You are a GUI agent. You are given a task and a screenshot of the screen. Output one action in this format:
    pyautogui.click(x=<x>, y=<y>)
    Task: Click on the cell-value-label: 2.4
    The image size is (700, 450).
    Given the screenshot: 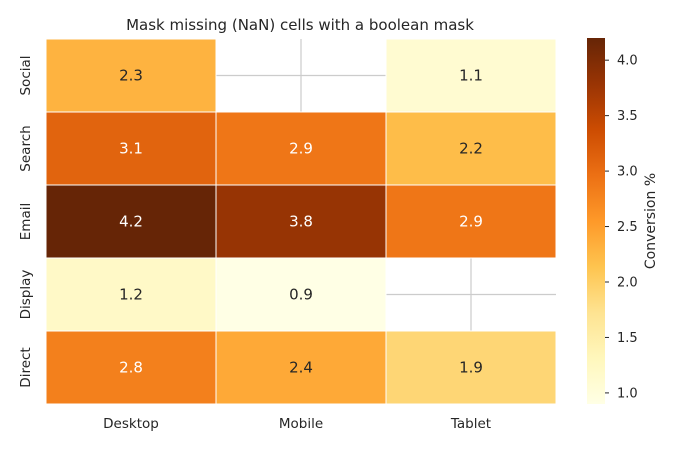 What is the action you would take?
    pyautogui.click(x=301, y=368)
    